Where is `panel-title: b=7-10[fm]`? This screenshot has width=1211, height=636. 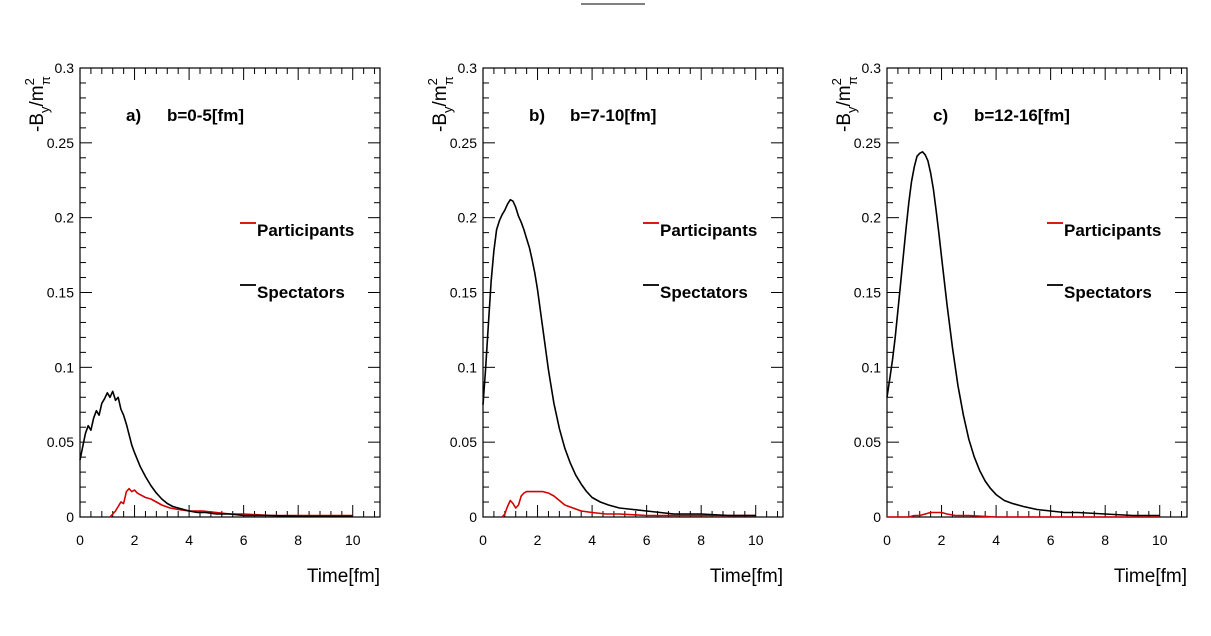
panel-title: b=7-10[fm] is located at coordinates (613, 115).